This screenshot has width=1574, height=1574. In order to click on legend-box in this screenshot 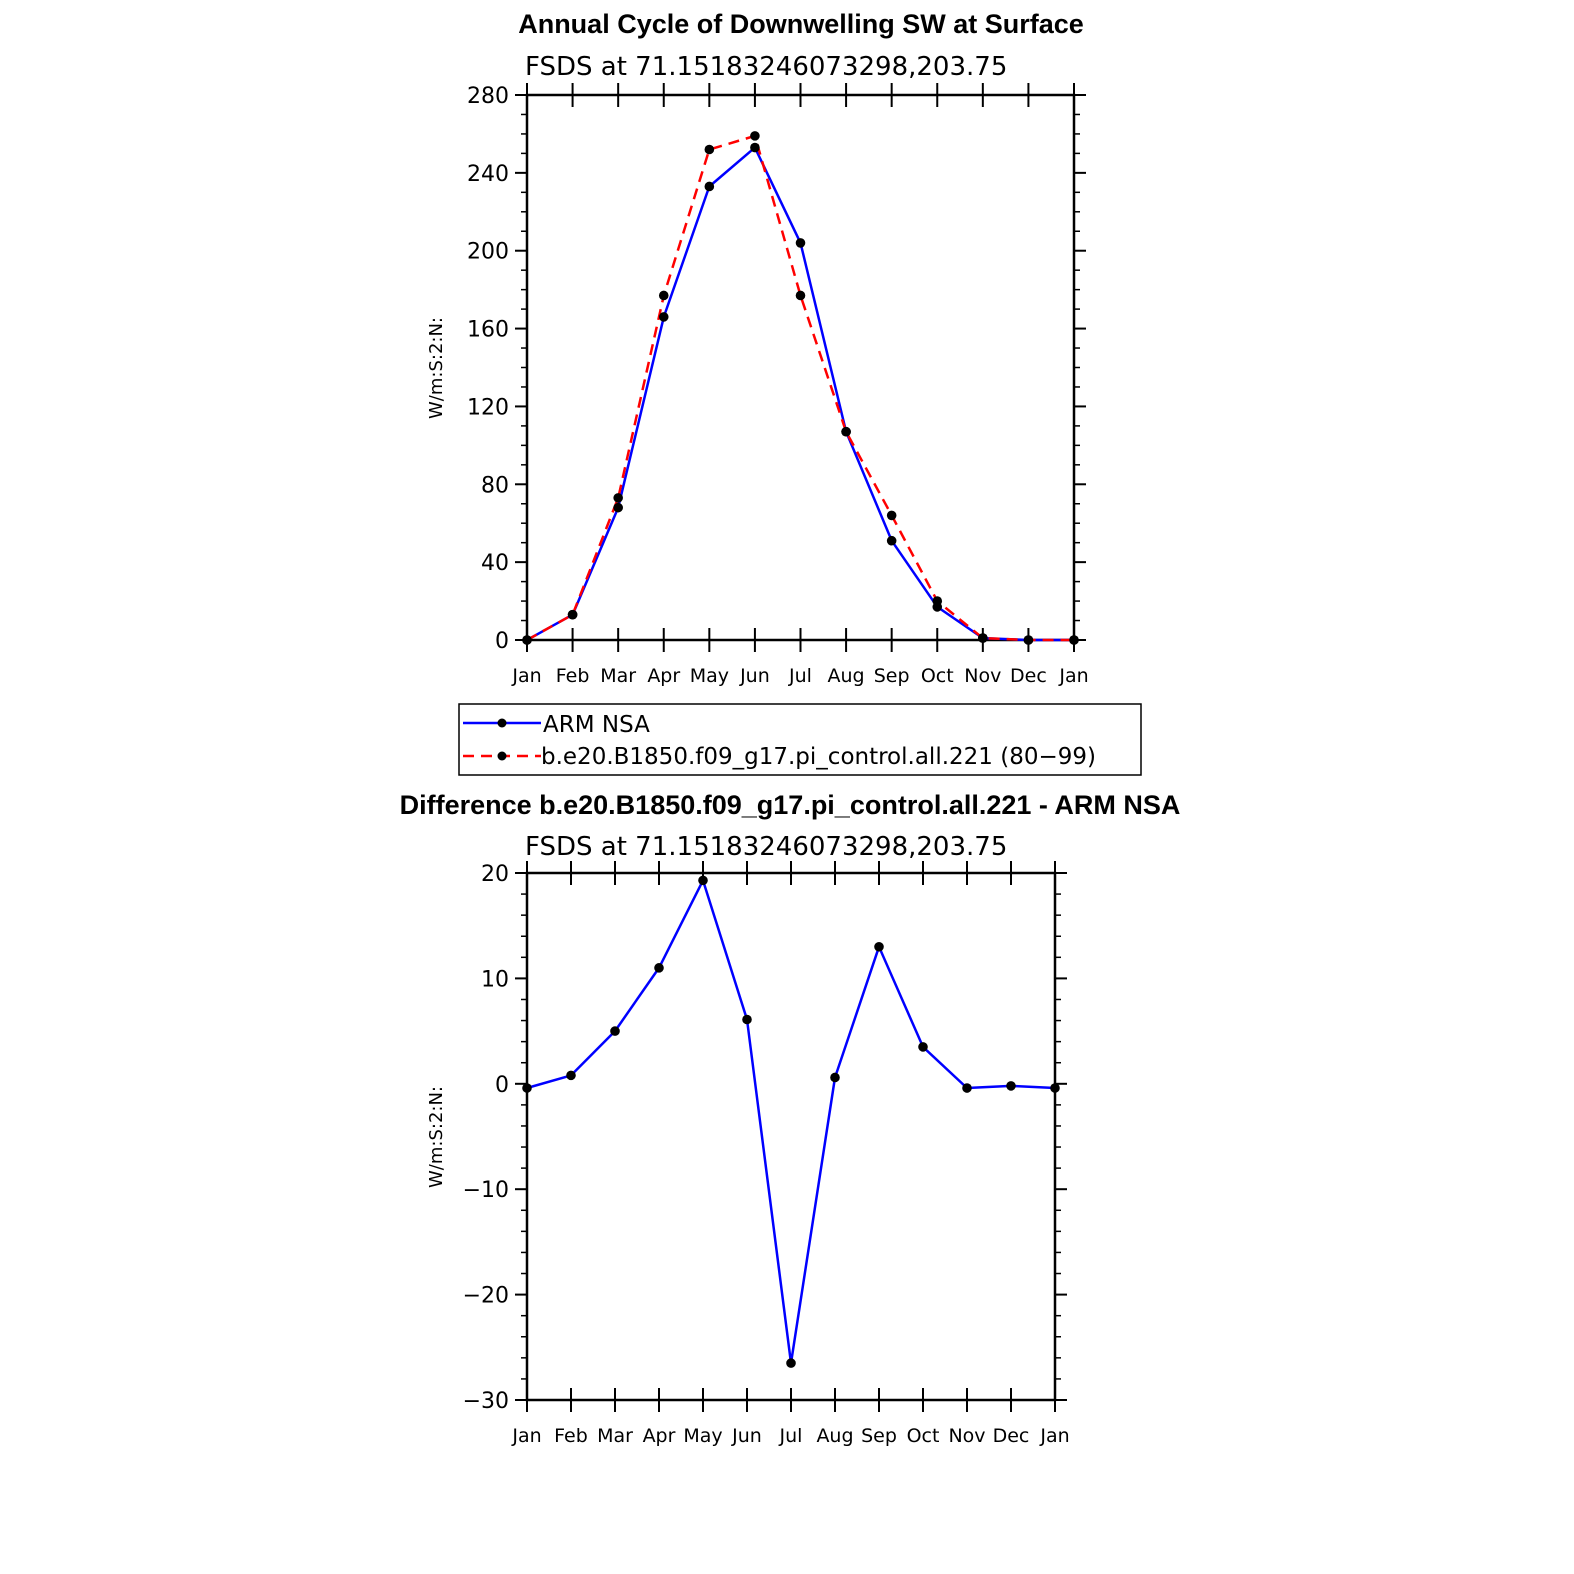, I will do `click(800, 739)`.